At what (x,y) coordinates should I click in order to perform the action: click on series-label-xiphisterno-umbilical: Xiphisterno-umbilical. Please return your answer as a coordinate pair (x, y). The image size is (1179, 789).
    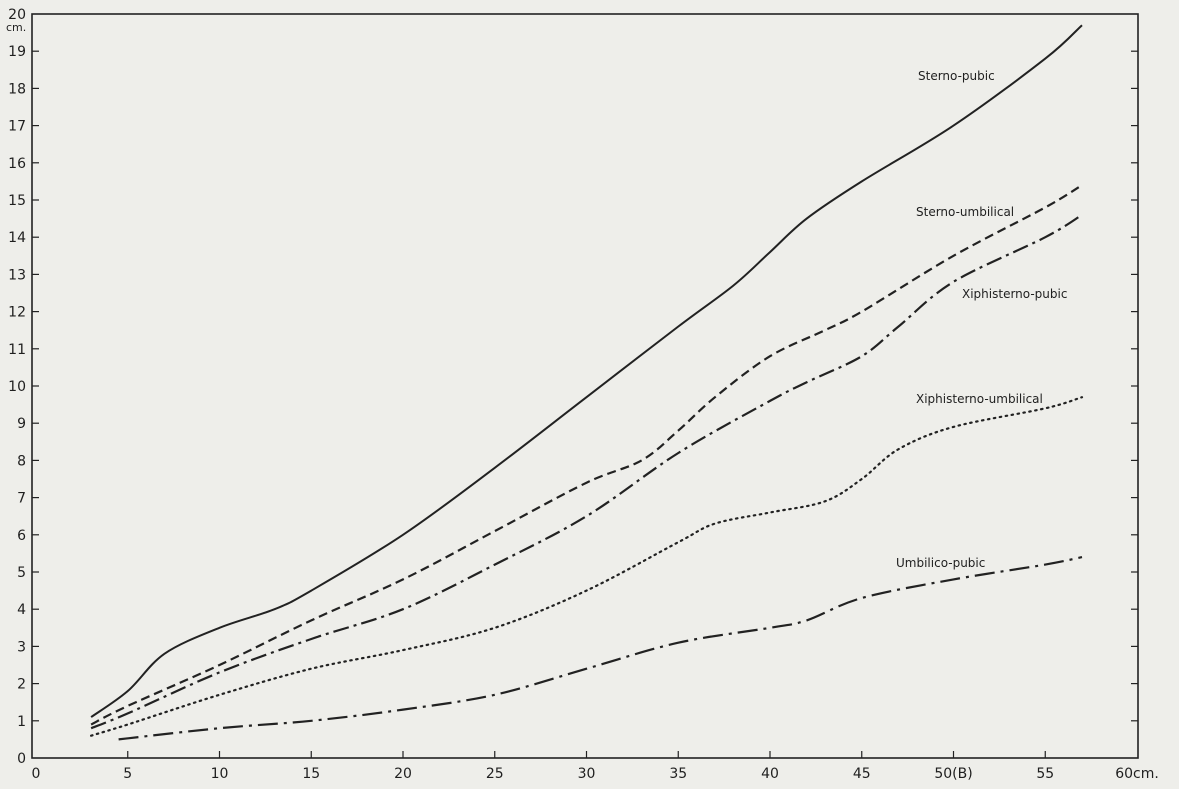
    Looking at the image, I should click on (979, 399).